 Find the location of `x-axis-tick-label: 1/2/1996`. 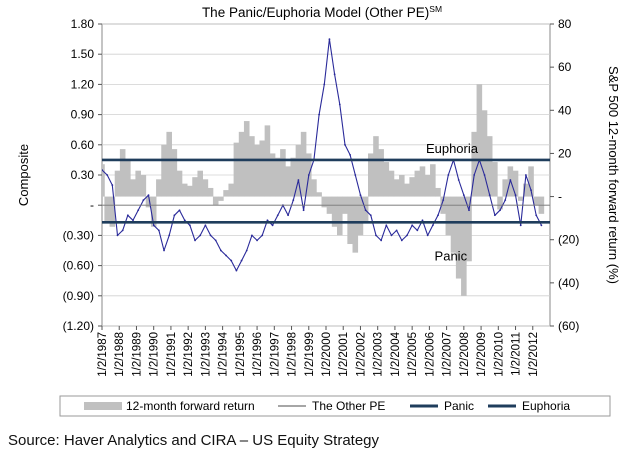

x-axis-tick-label: 1/2/1996 is located at coordinates (258, 354).